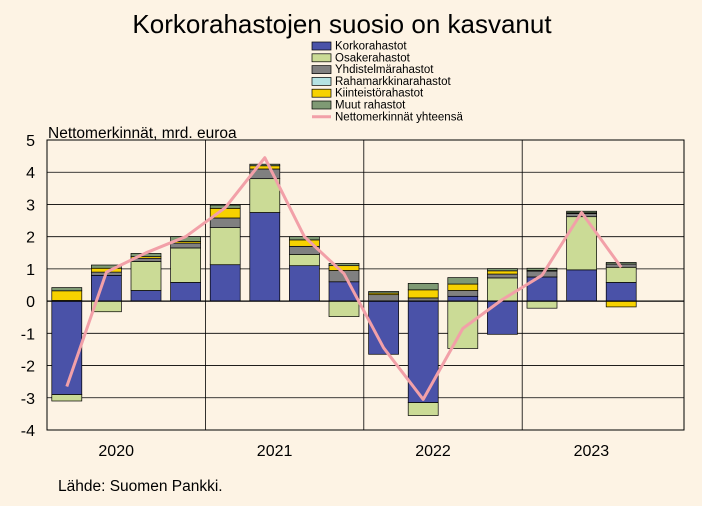 The width and height of the screenshot is (702, 506). What do you see at coordinates (592, 451) in the screenshot?
I see `x-tick-label: 2023` at bounding box center [592, 451].